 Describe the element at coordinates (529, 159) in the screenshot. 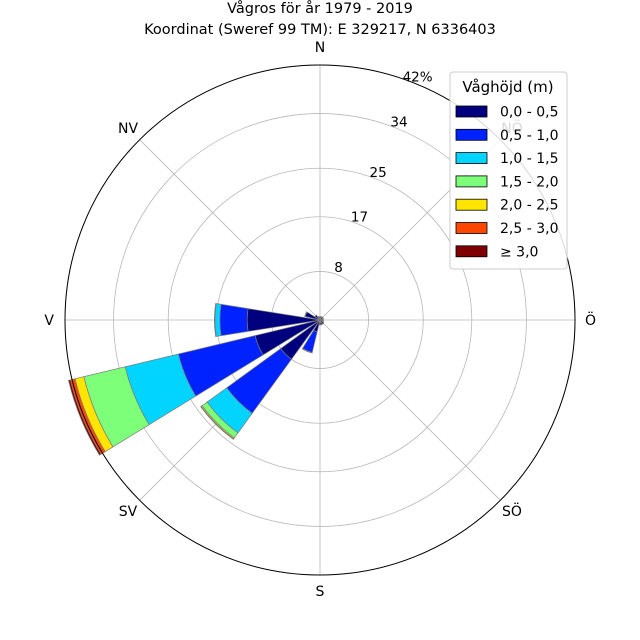

I see `legend-label: 1,0 - 1,5` at that location.